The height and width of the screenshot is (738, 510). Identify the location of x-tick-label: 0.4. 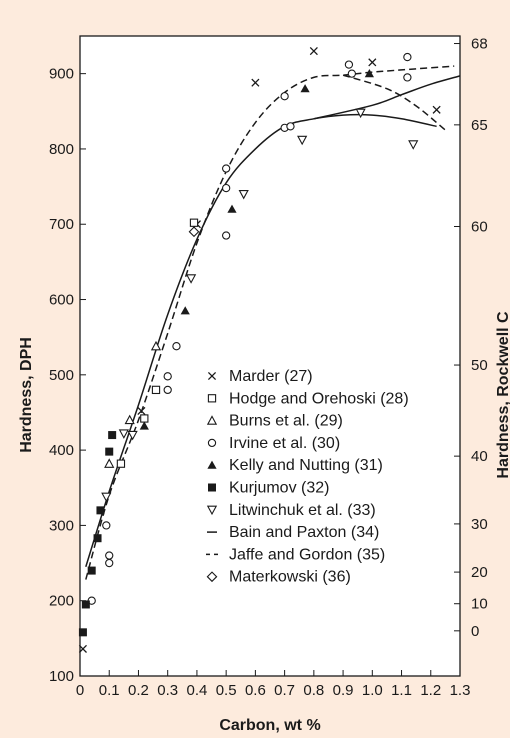
(196, 690).